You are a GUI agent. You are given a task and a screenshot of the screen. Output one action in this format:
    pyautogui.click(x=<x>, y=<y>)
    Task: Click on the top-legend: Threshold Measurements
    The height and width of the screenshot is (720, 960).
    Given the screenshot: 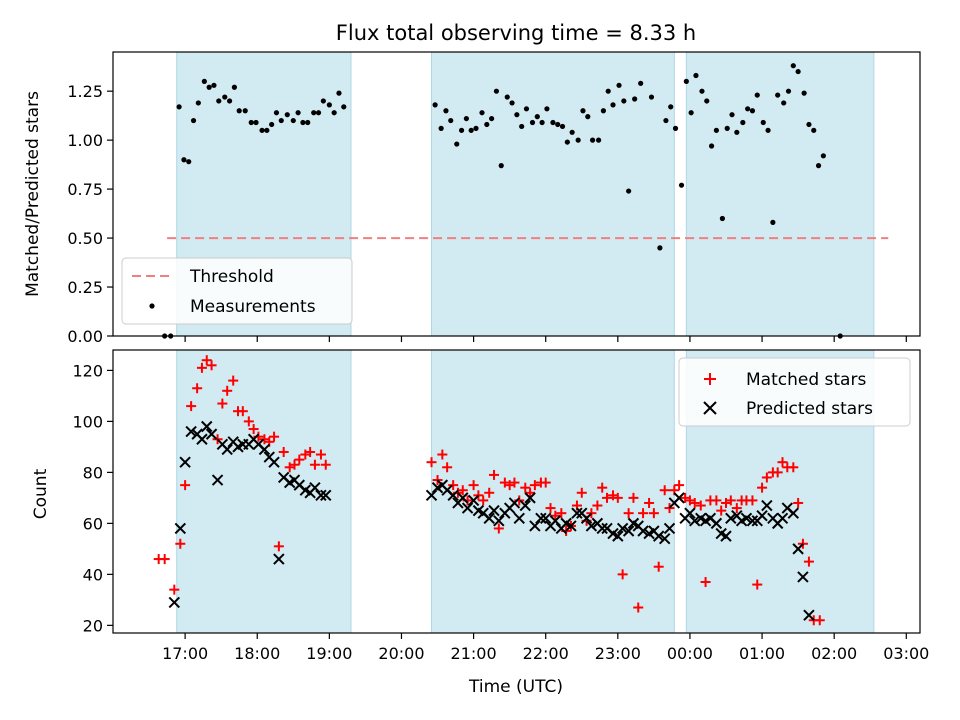 What is the action you would take?
    pyautogui.click(x=237, y=291)
    